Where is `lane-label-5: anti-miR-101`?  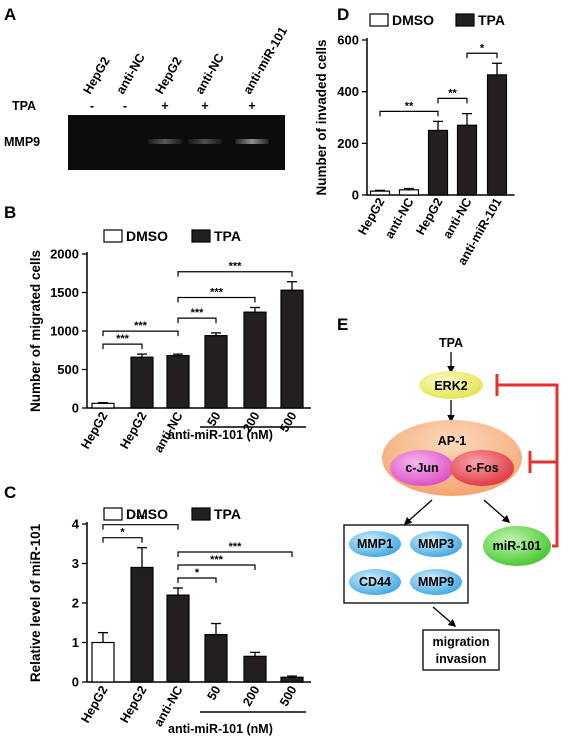
lane-label-5: anti-miR-101 is located at coordinates (265, 60).